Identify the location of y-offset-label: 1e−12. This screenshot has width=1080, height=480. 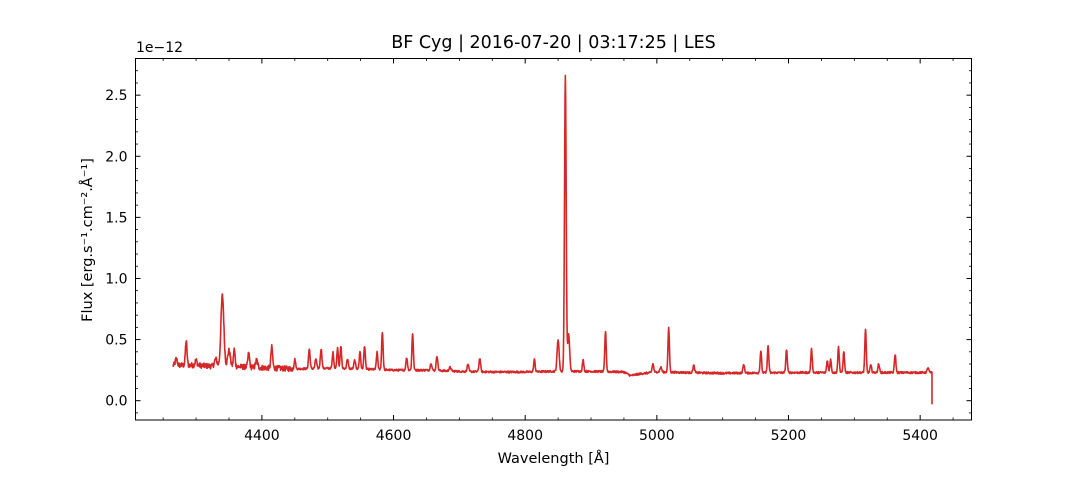
(159, 48).